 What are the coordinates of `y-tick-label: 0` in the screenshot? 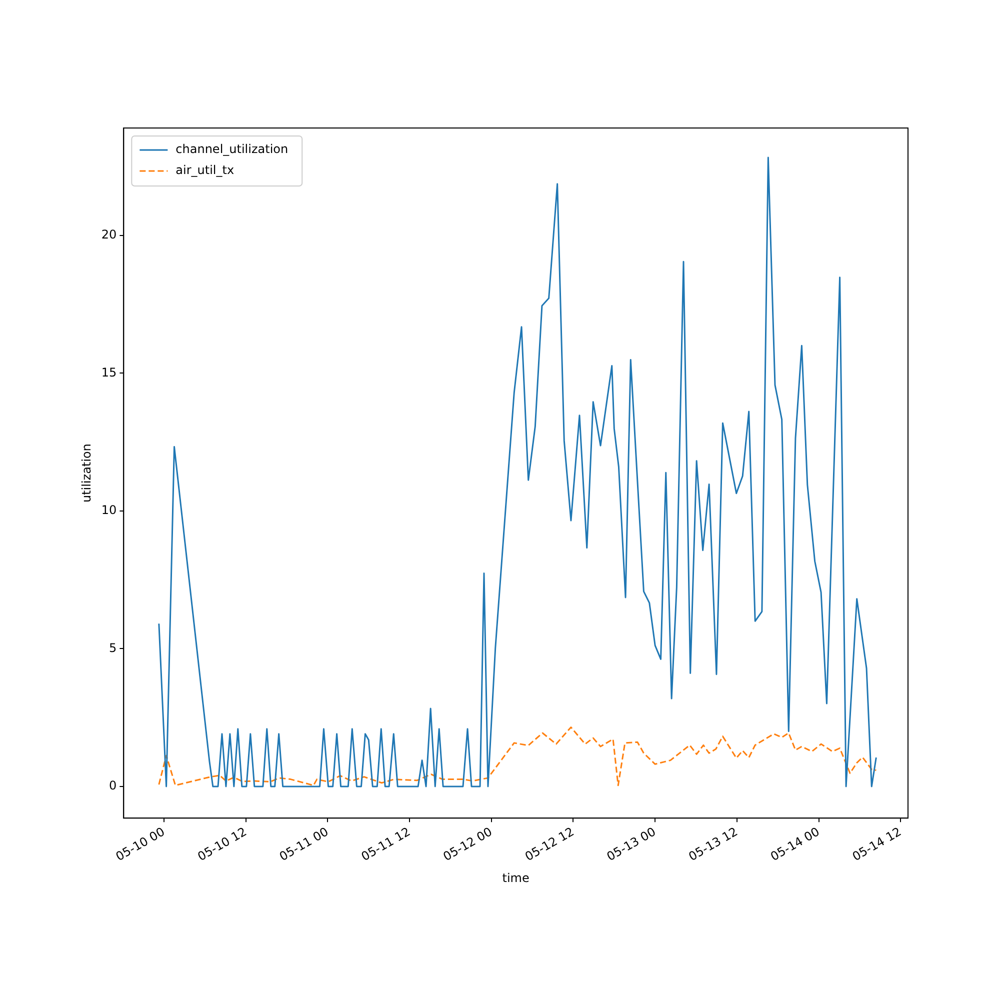 It's located at (113, 785).